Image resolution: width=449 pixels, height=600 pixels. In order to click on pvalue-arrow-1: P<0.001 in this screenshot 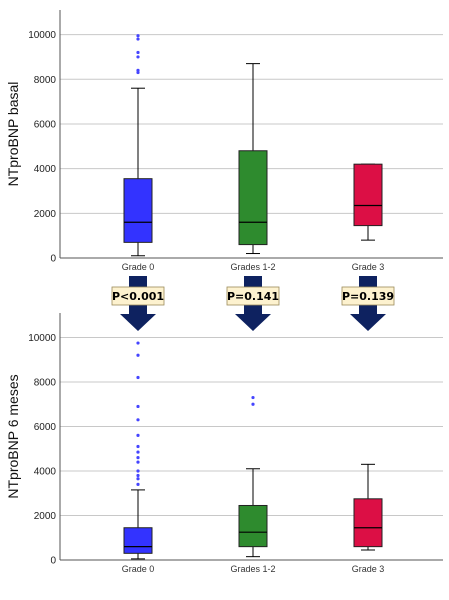, I will do `click(138, 303)`.